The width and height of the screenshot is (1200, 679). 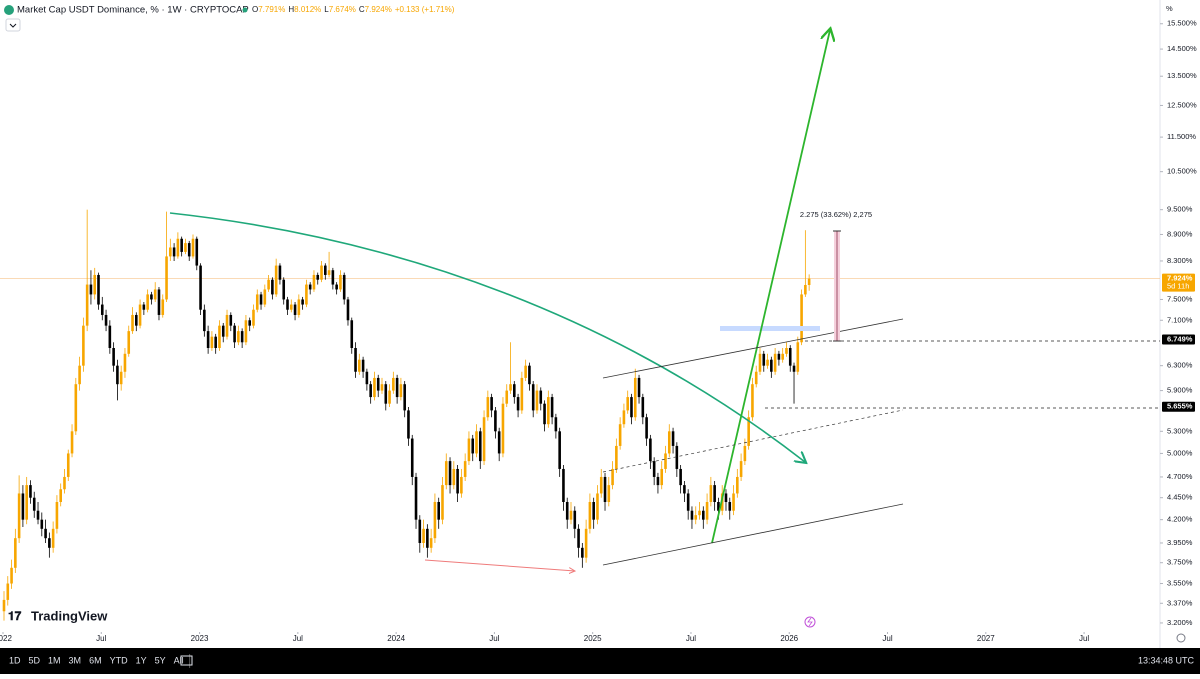 I want to click on y-tick-label: 12.500%, so click(x=1182, y=104).